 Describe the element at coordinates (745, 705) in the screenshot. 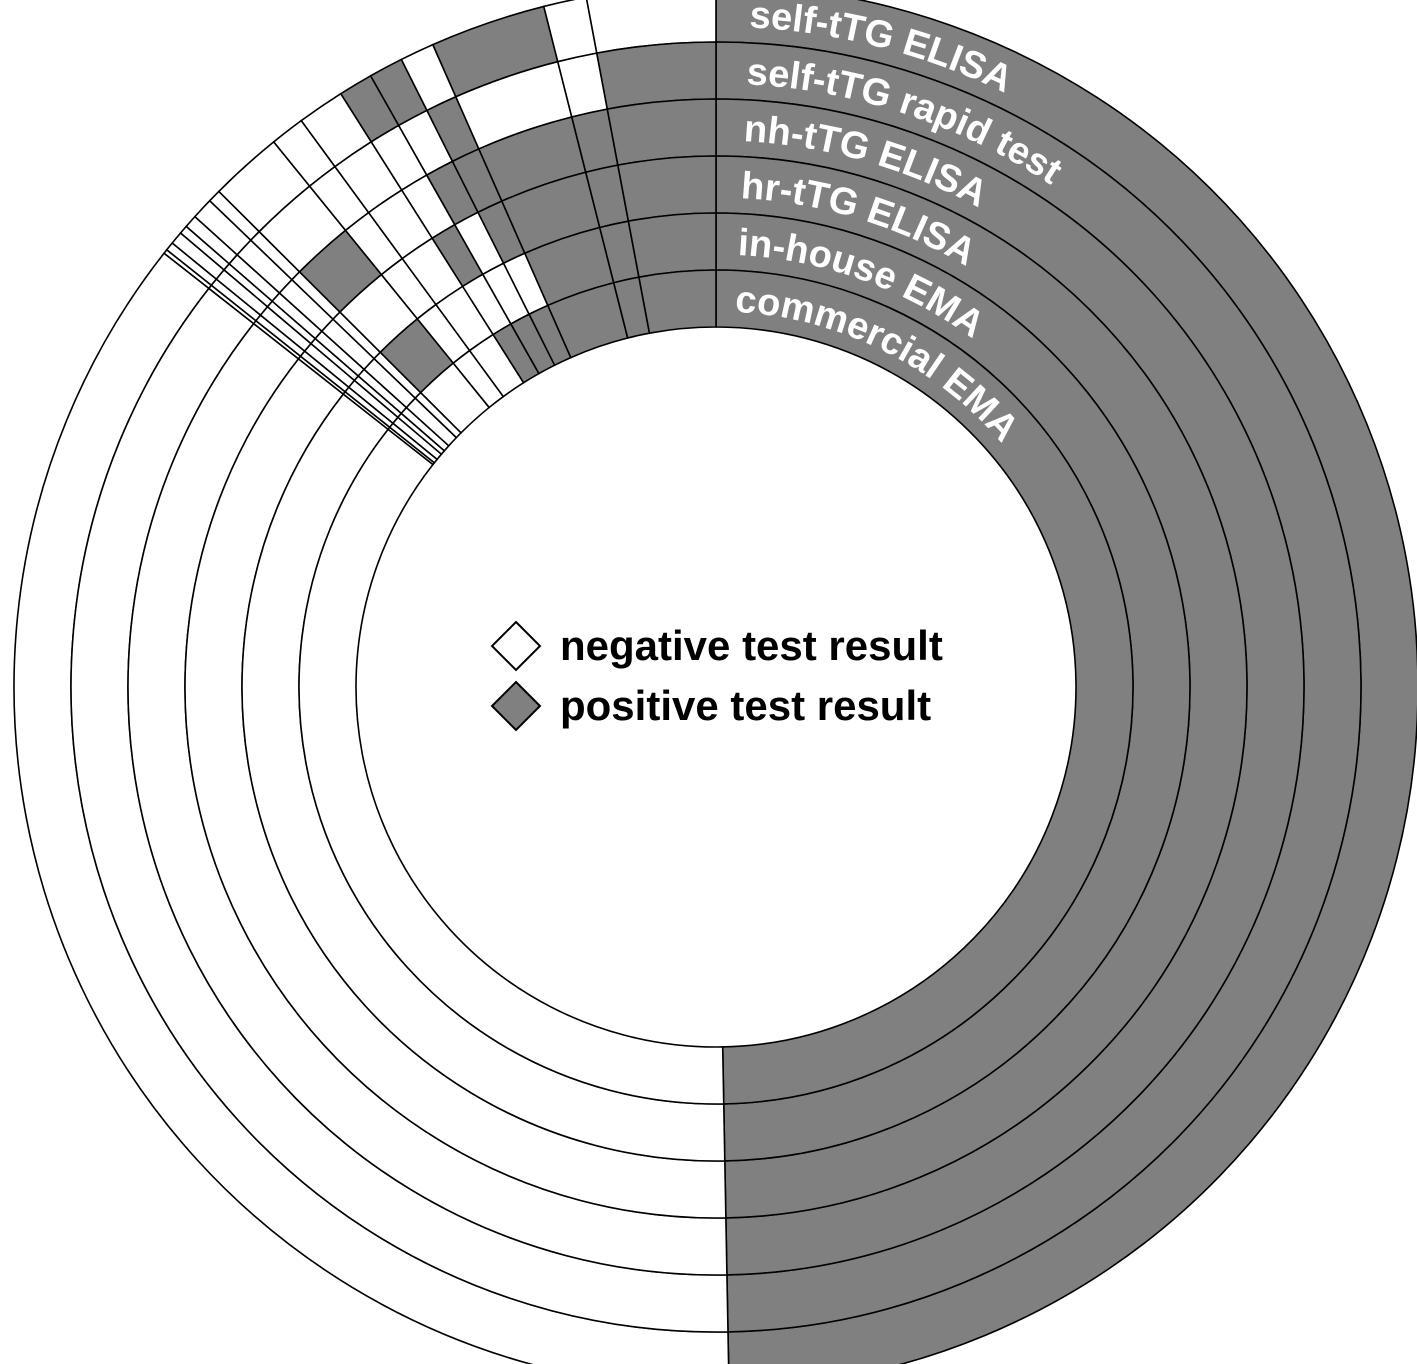

I see `legend-positive-label: positive test result` at that location.